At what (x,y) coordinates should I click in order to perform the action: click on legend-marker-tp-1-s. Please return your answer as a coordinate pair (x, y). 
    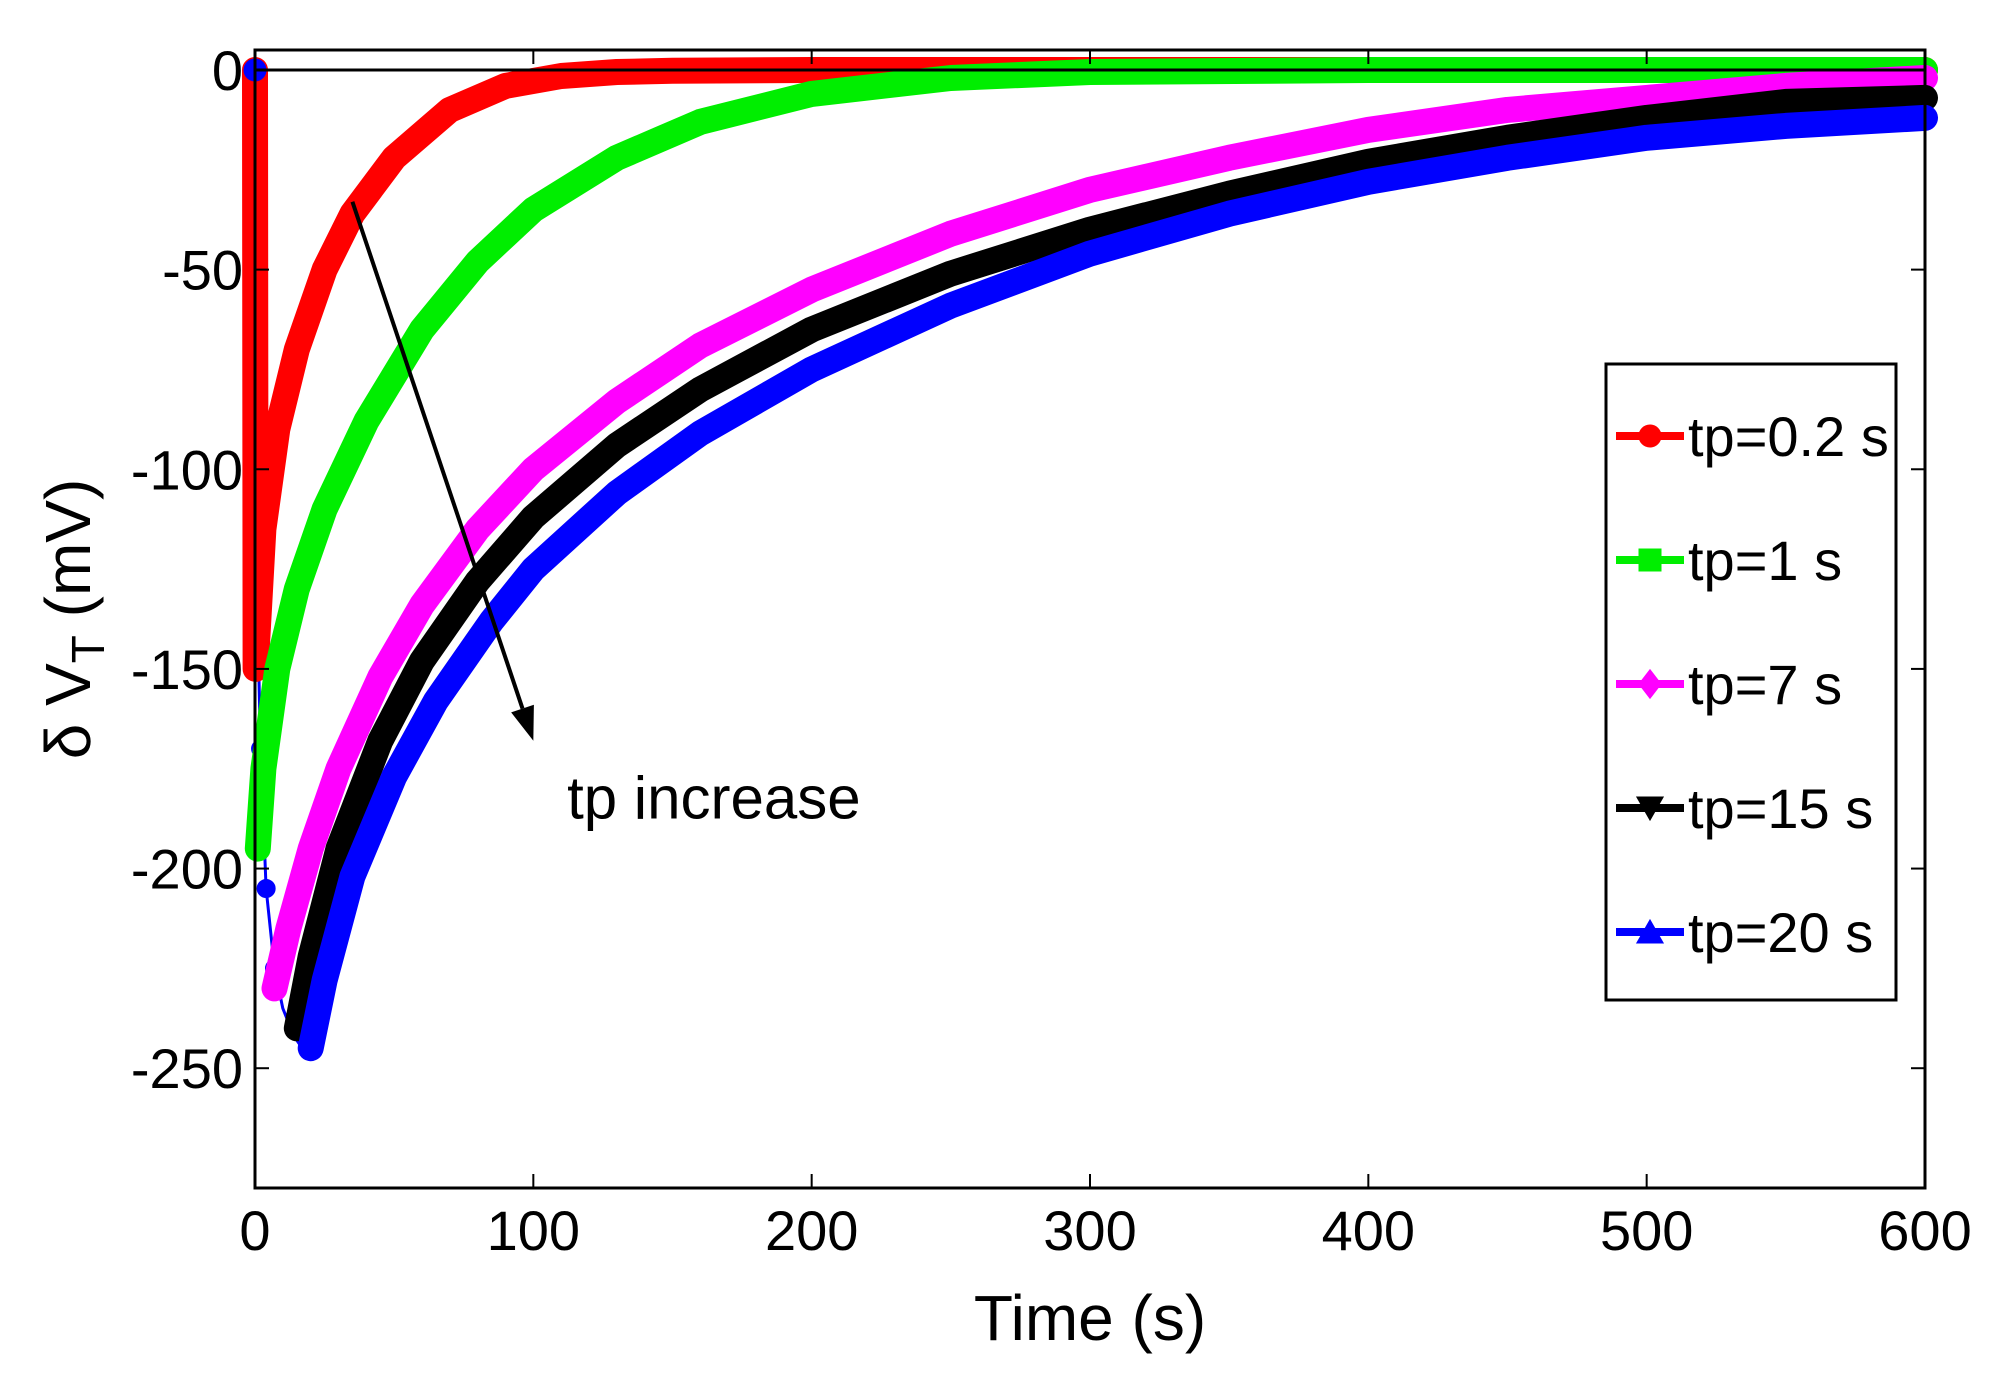
    Looking at the image, I should click on (1650, 560).